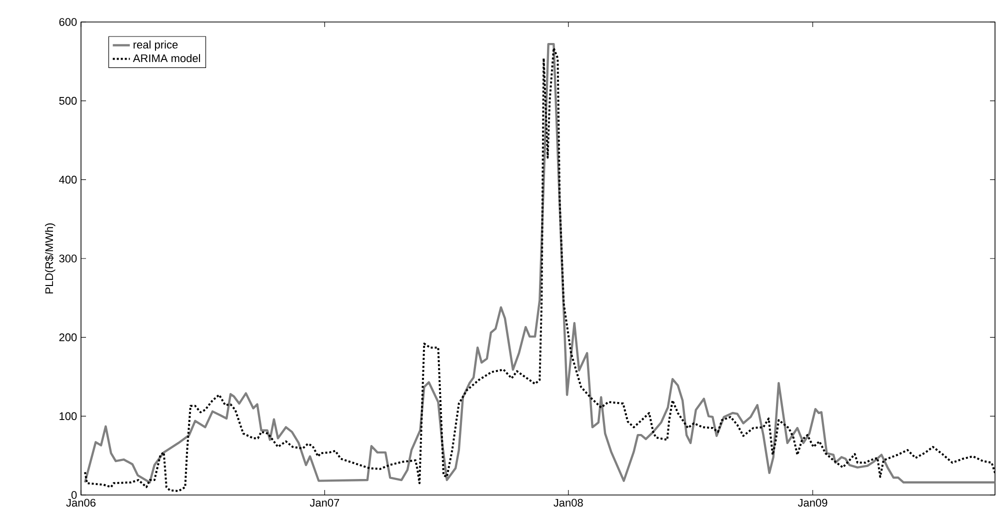 The width and height of the screenshot is (998, 531). What do you see at coordinates (68, 100) in the screenshot?
I see `y-tick-label: 500` at bounding box center [68, 100].